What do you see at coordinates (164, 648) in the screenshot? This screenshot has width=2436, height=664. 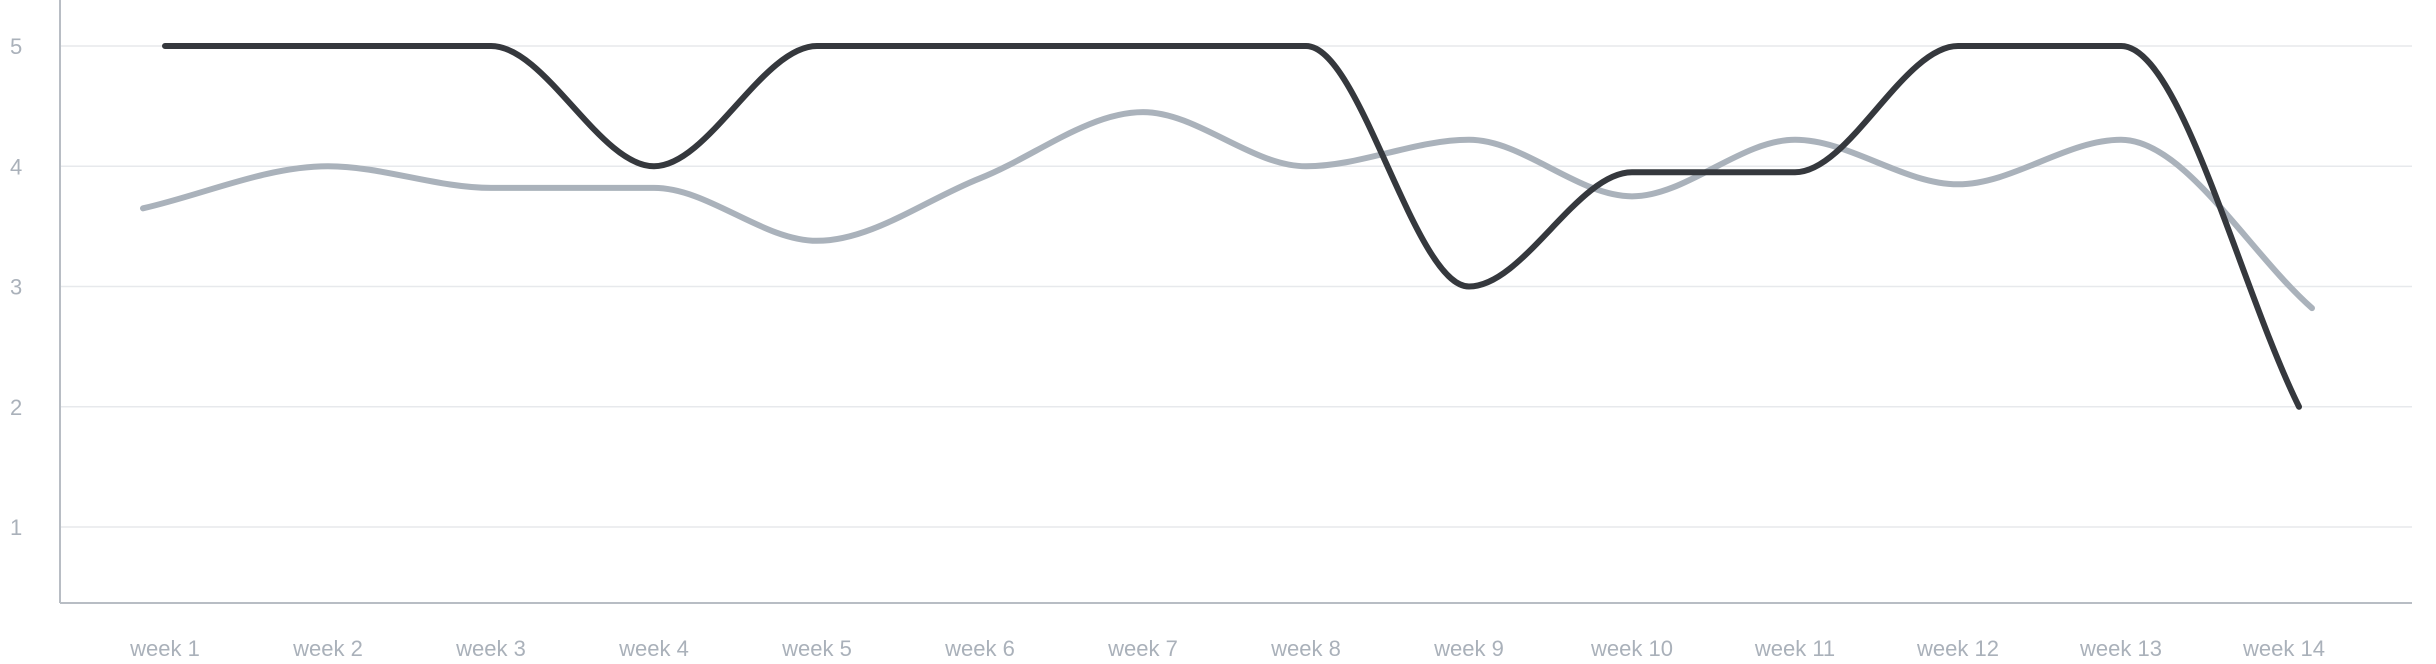 I see `x-tick-label: week 1` at bounding box center [164, 648].